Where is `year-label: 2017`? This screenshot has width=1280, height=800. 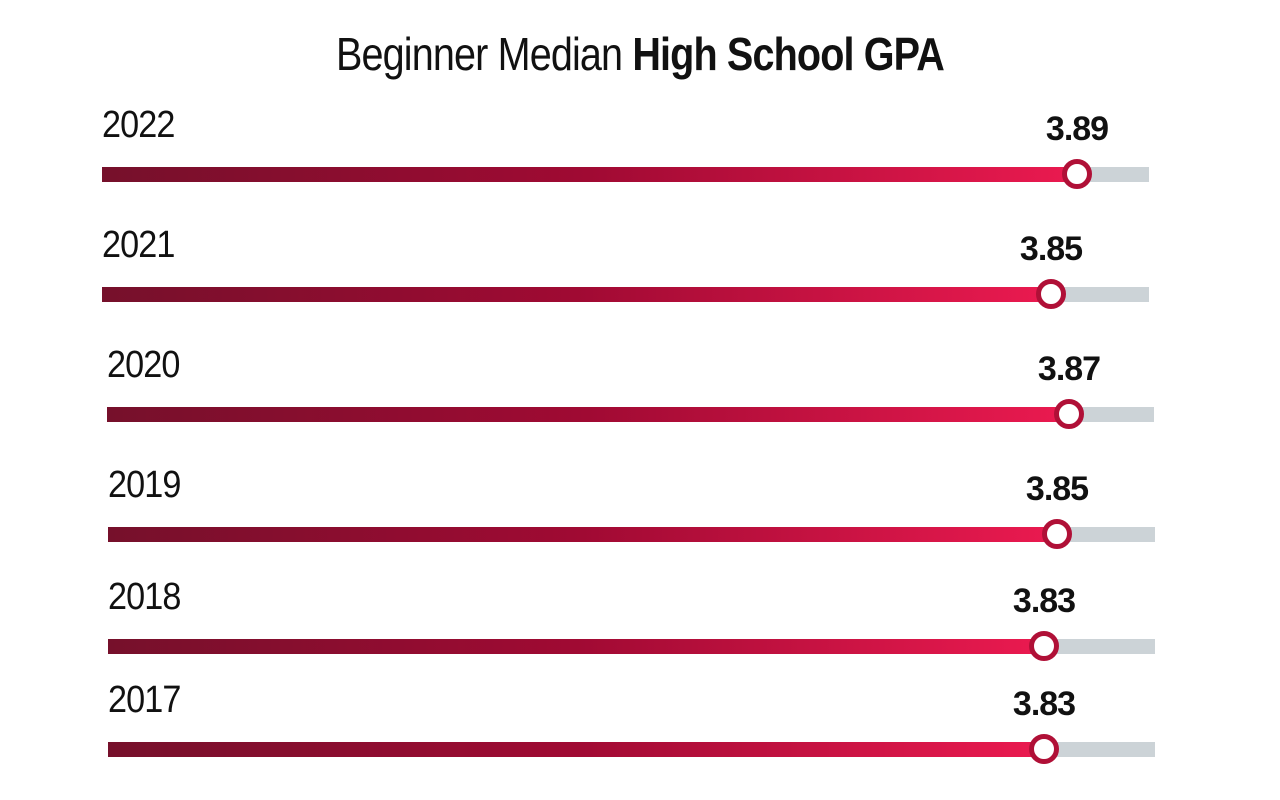
year-label: 2017 is located at coordinates (144, 700).